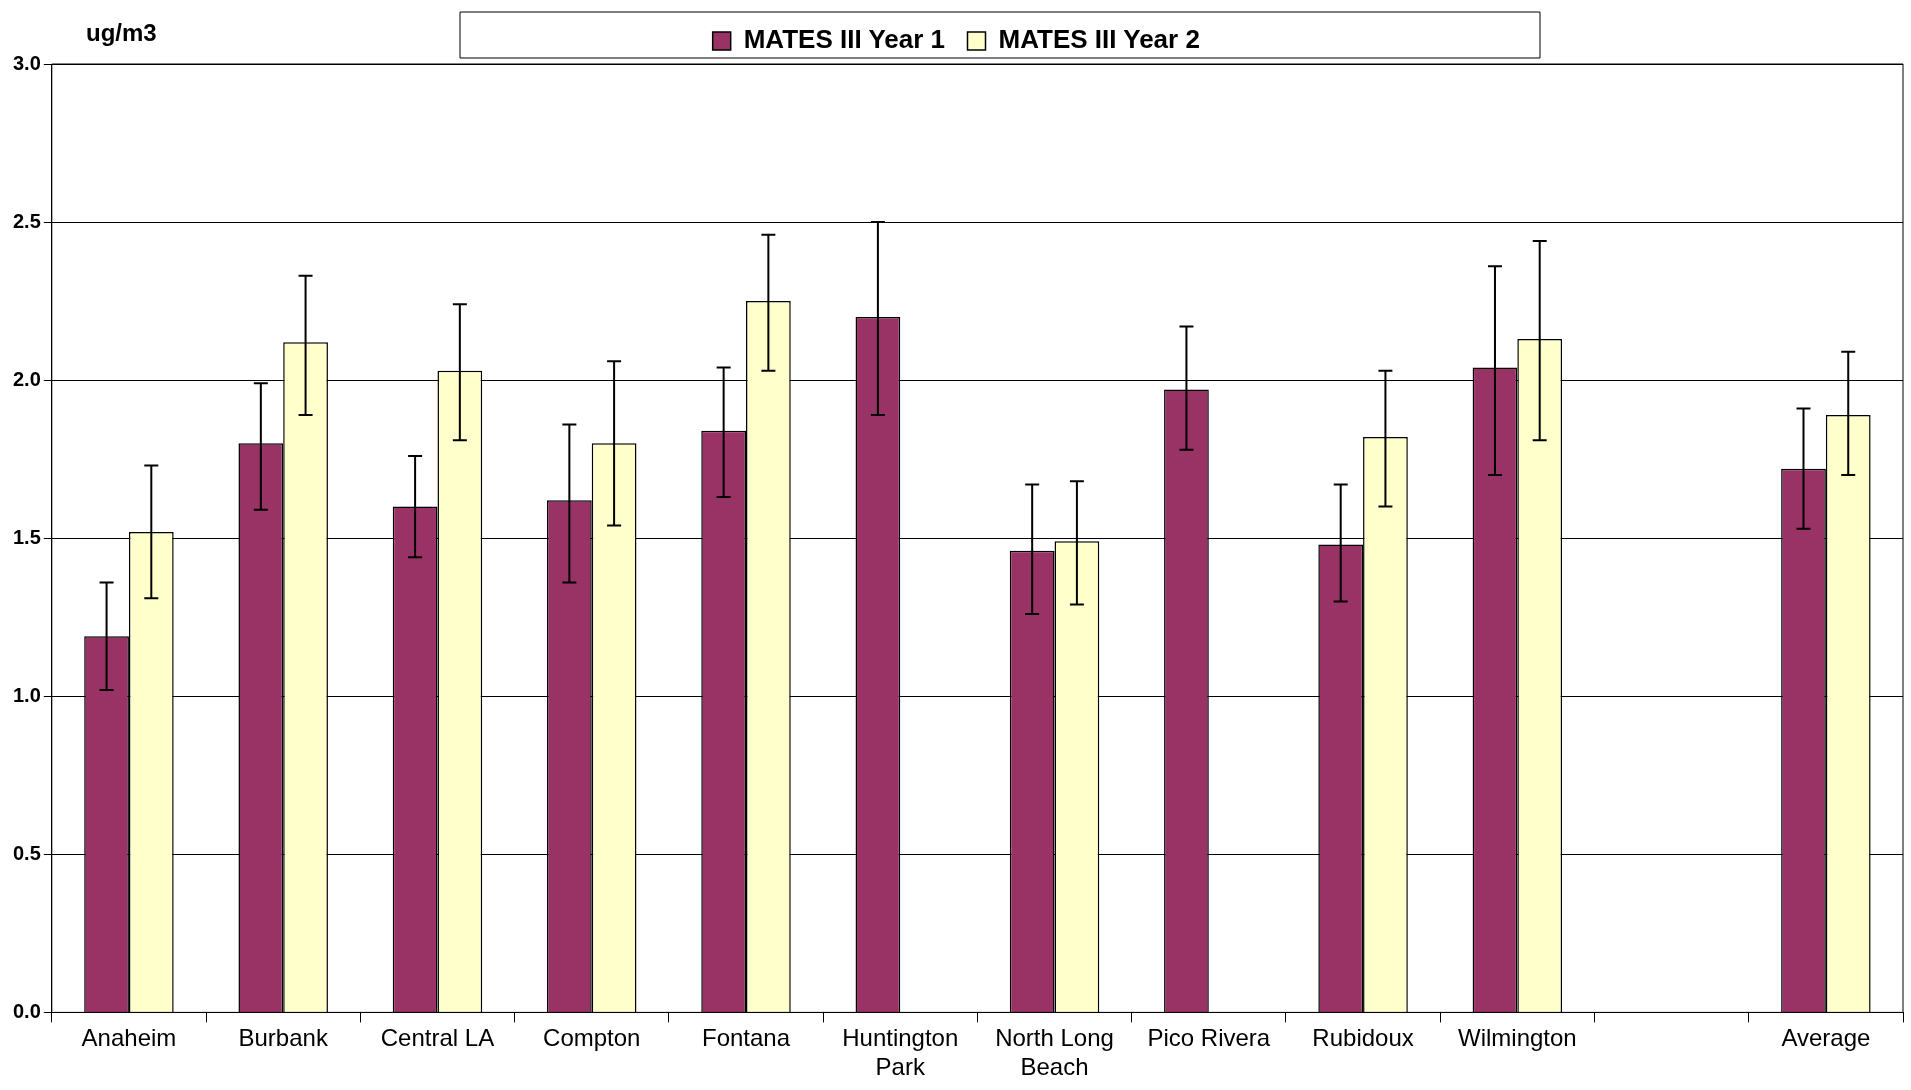 The image size is (1911, 1090). I want to click on y-tick-label: 3.0, so click(26, 62).